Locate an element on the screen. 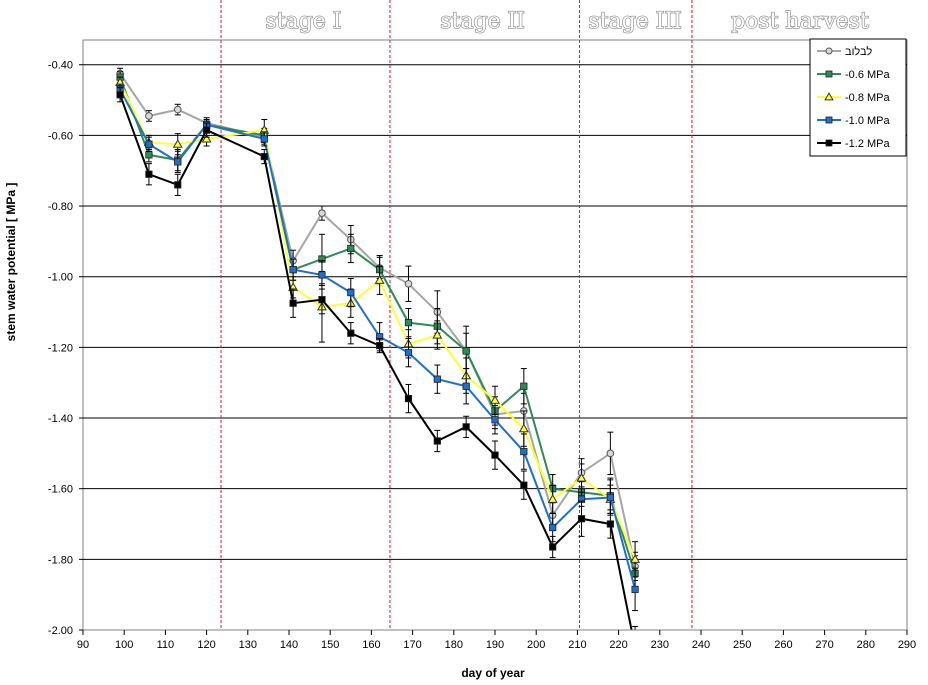 This screenshot has width=928, height=685. legend-entry: -0.8 MPa is located at coordinates (854, 98).